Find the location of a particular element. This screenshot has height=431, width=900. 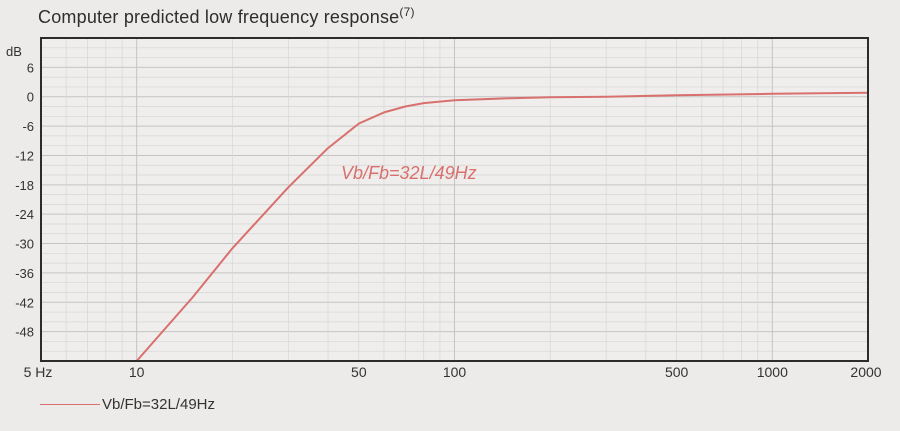

y-tick-label: 0 is located at coordinates (30, 97).